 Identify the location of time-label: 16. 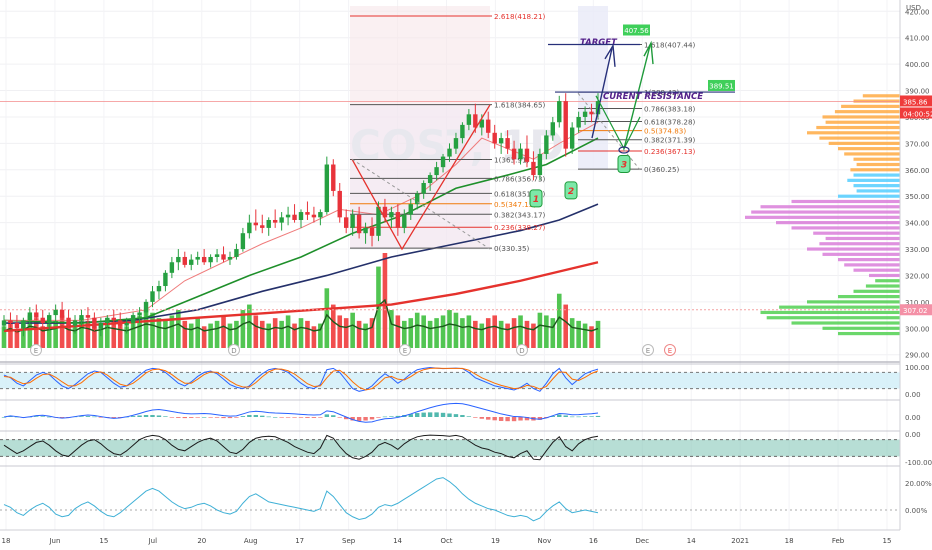
(593, 541).